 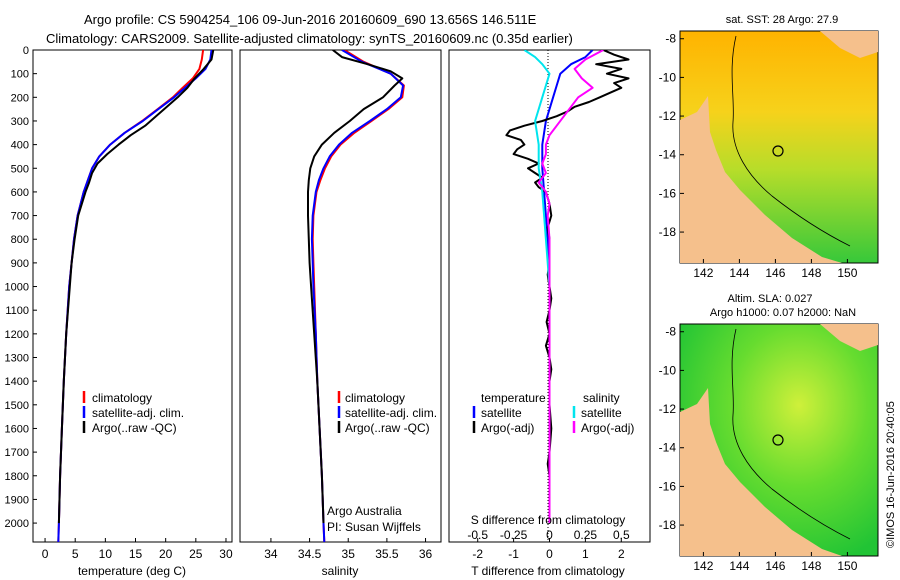 I want to click on x-tick-label: 2, so click(x=621, y=554).